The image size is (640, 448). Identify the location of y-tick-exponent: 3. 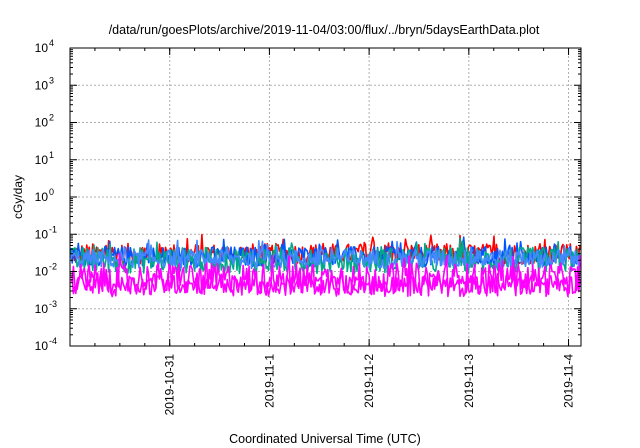
(51, 80).